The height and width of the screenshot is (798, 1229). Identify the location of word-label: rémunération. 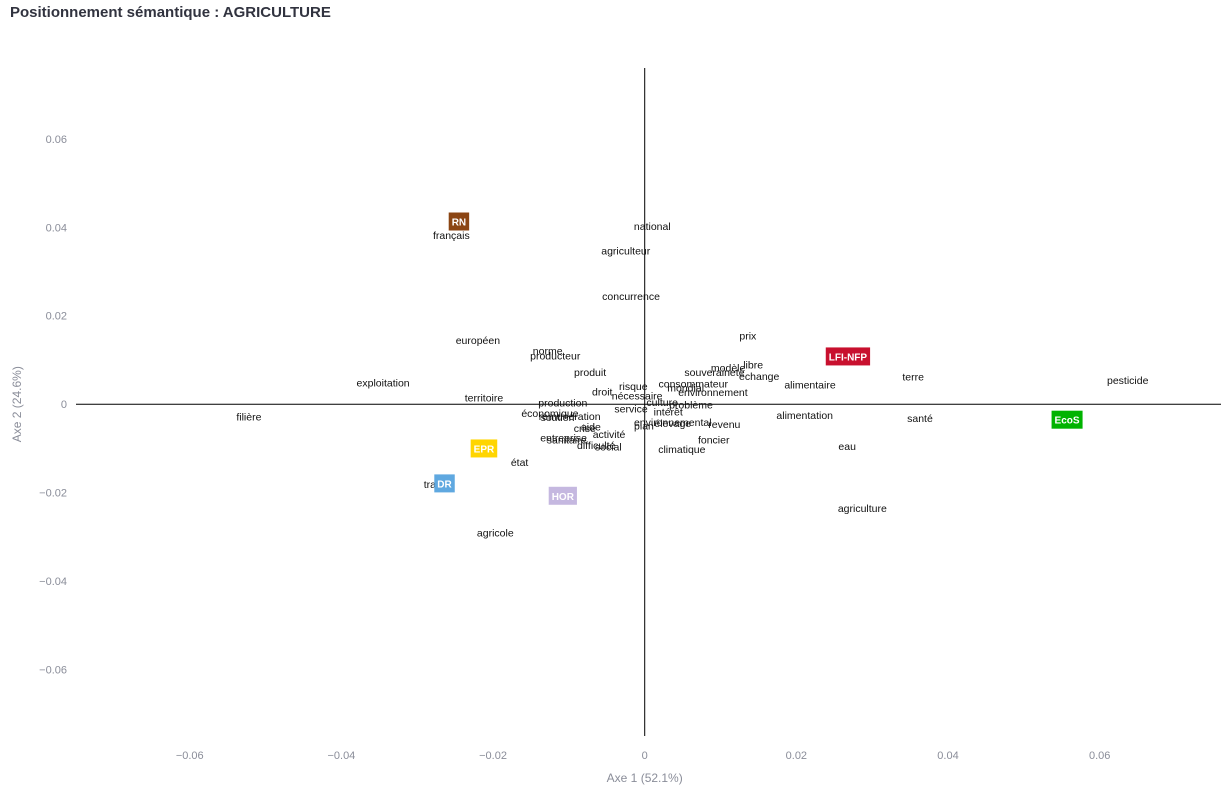
(570, 417).